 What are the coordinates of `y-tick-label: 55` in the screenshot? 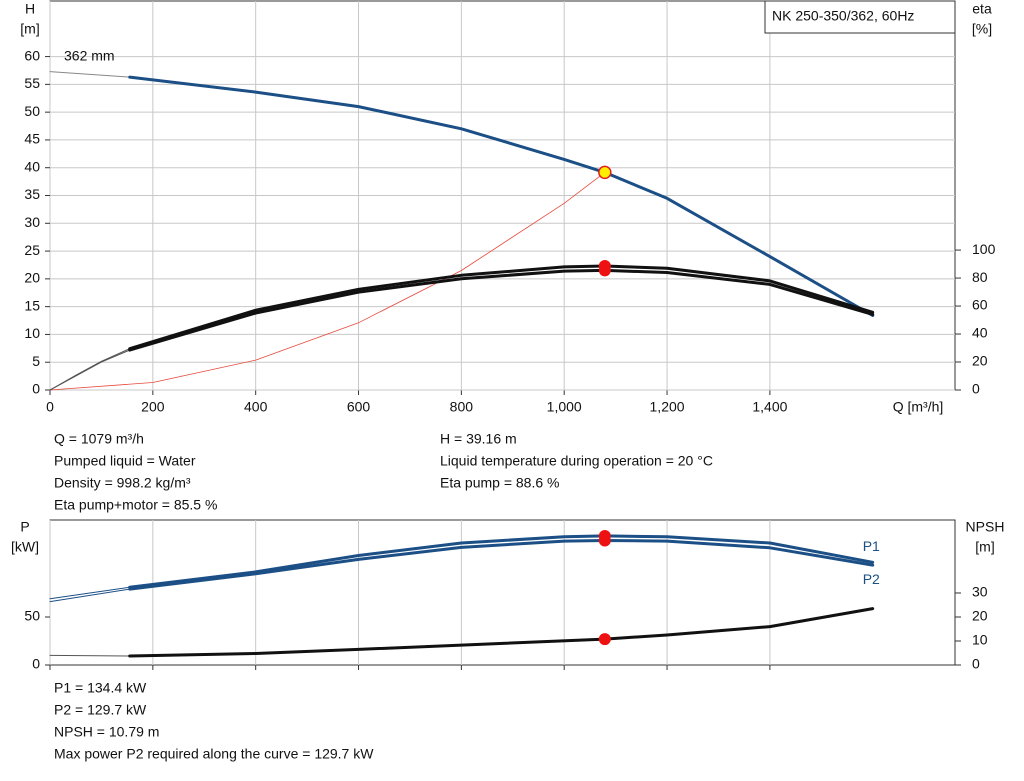 It's located at (32, 83).